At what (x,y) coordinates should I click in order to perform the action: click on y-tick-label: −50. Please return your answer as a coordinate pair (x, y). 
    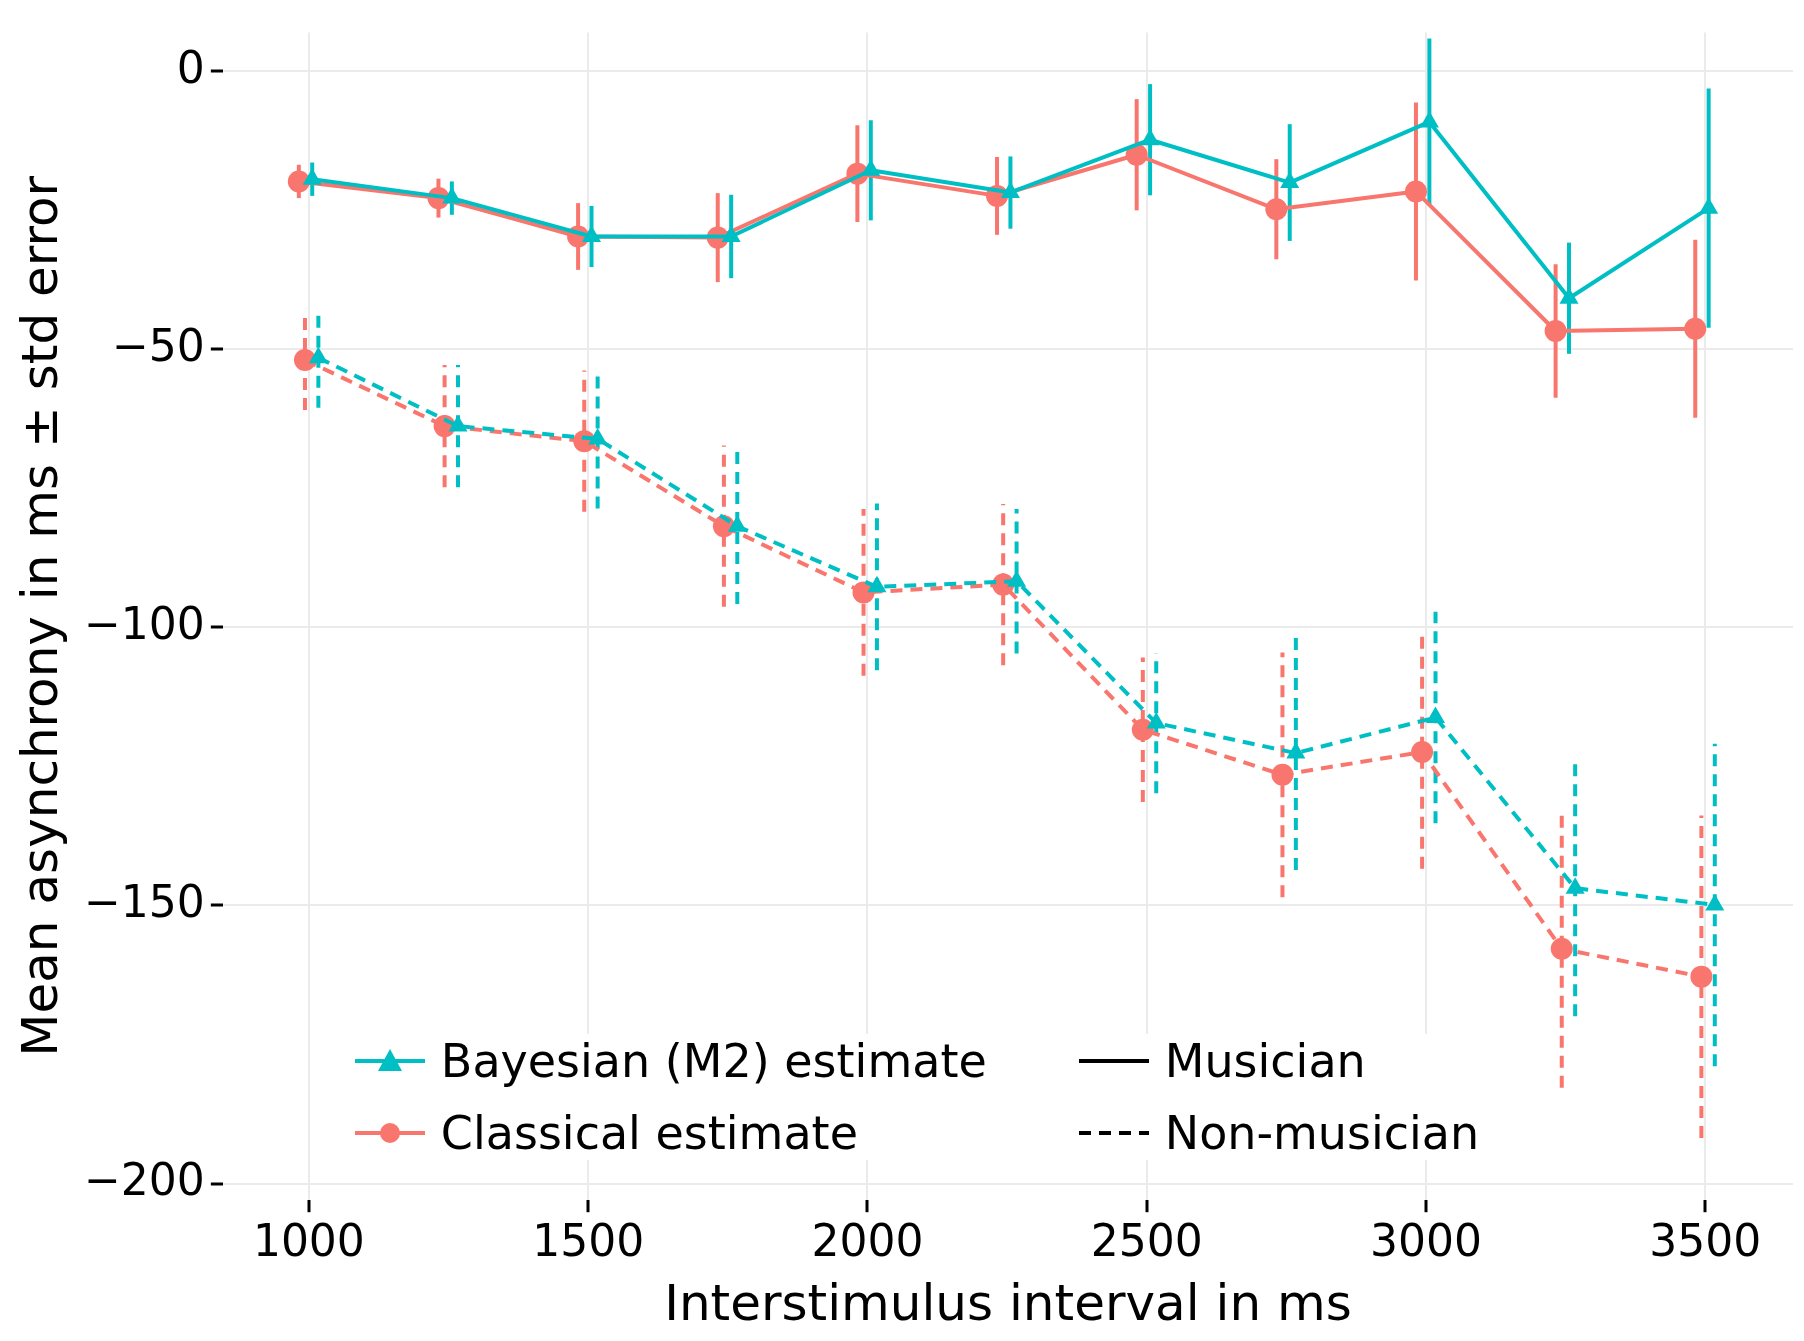
    Looking at the image, I should click on (158, 345).